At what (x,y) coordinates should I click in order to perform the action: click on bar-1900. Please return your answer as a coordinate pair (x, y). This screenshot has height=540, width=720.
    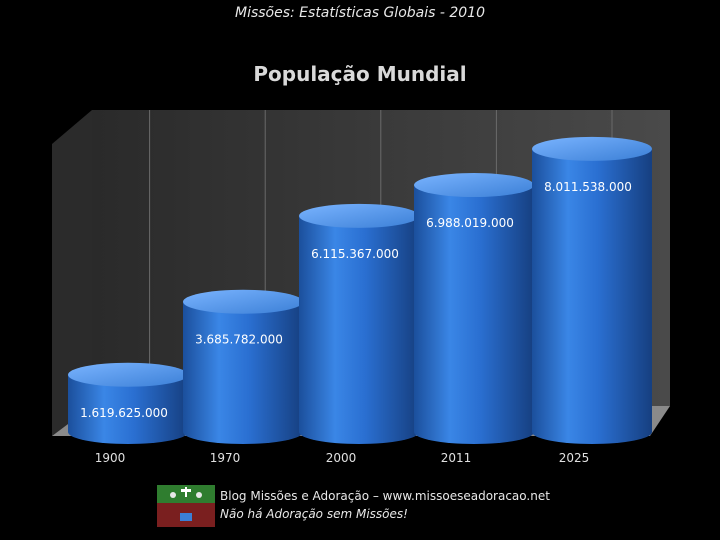
    Looking at the image, I should click on (128, 403).